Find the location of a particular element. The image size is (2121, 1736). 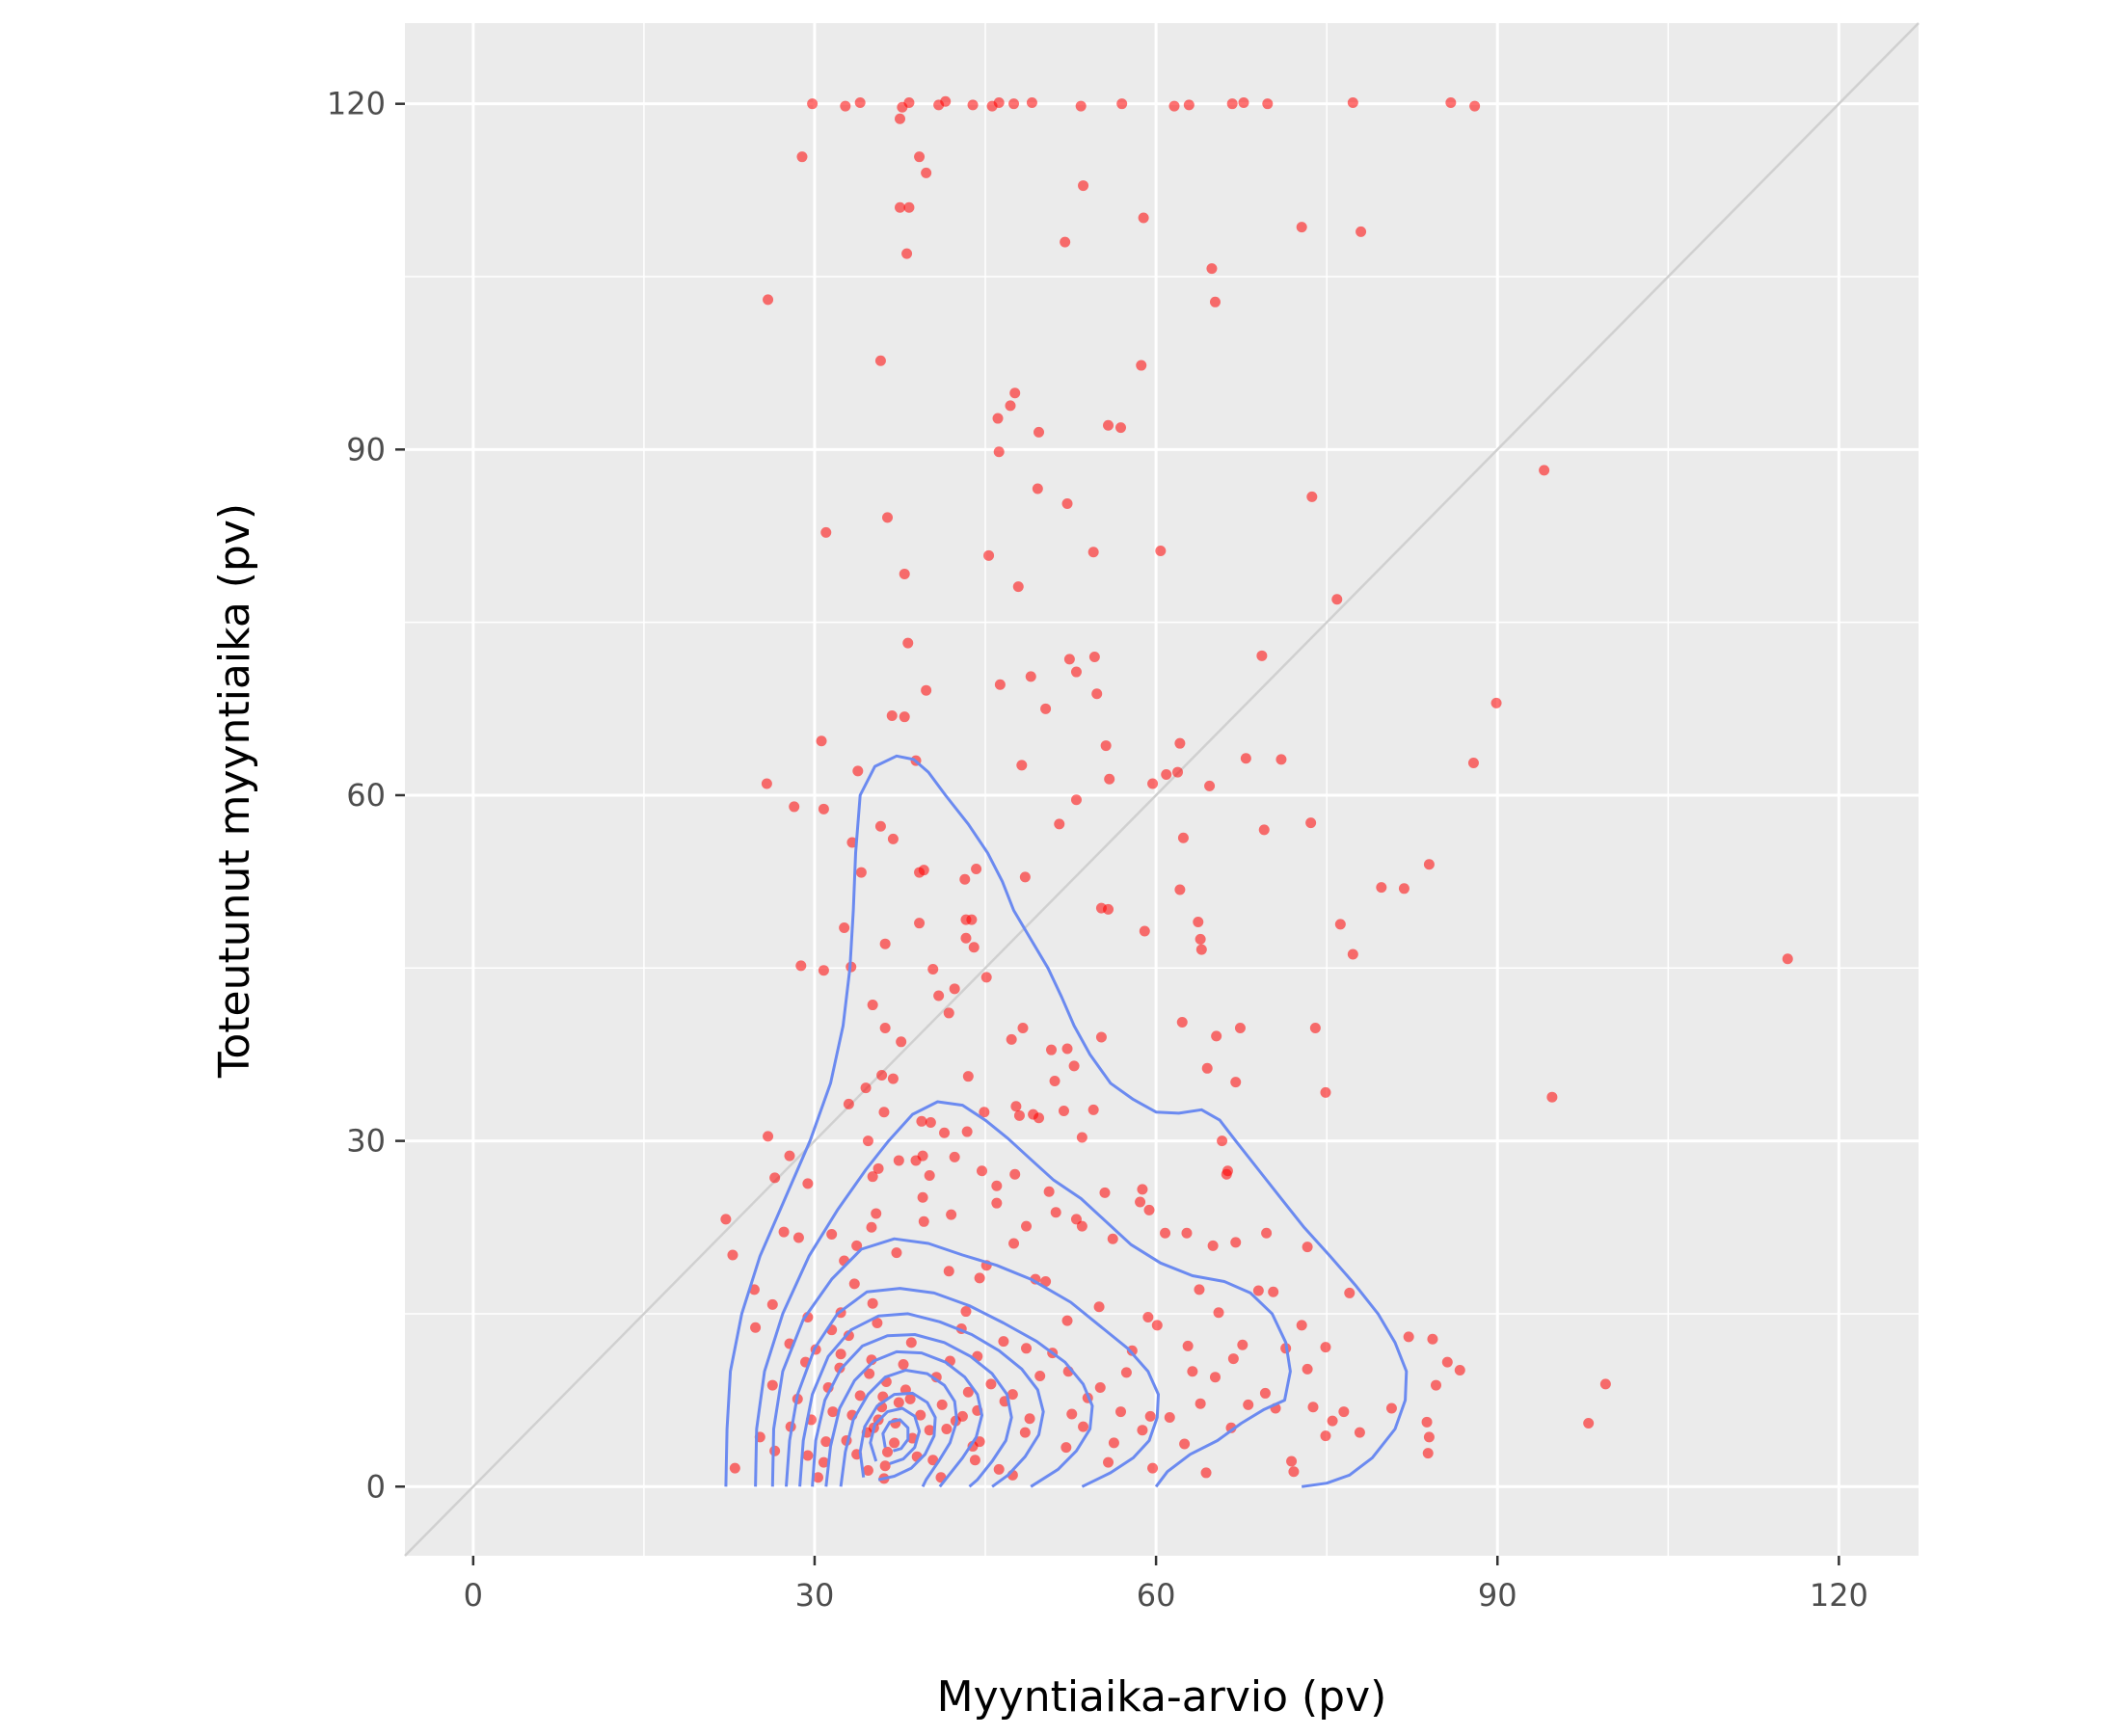

density-contours is located at coordinates (1066, 1121).